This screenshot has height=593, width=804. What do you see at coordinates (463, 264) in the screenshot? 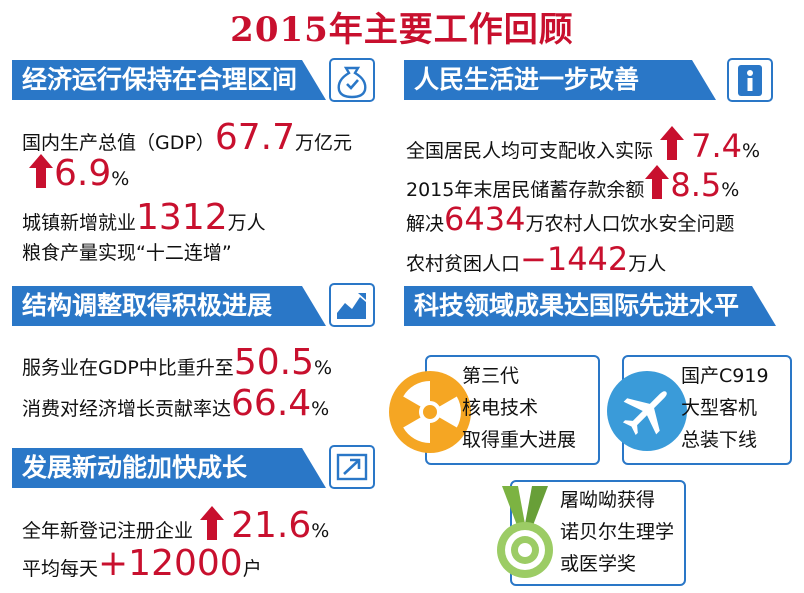
I see `poverty-prefix: 农村贫困人口` at bounding box center [463, 264].